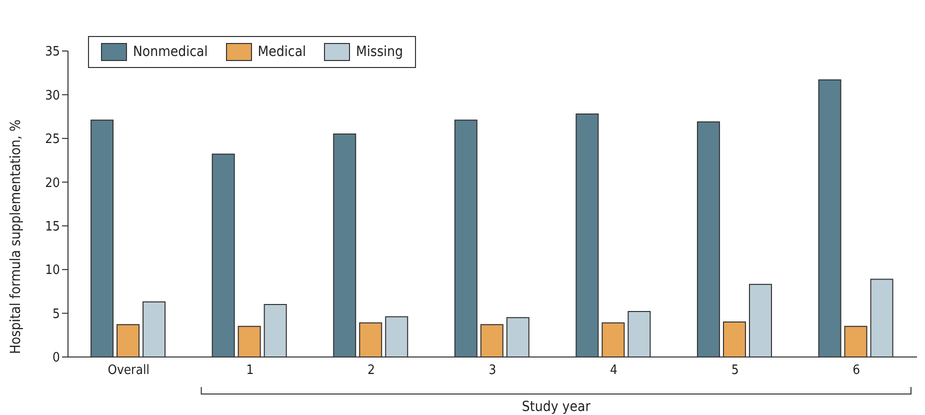 The width and height of the screenshot is (925, 415). What do you see at coordinates (170, 52) in the screenshot?
I see `legend-label: Nonmedical` at bounding box center [170, 52].